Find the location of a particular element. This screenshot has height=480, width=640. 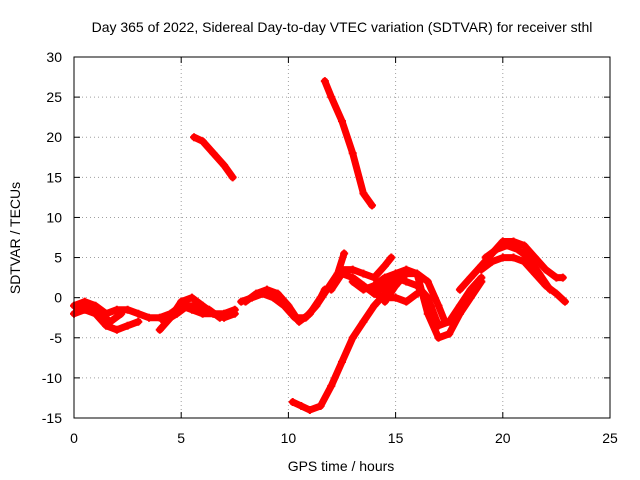

y-tick-label: 20 is located at coordinates (54, 137).